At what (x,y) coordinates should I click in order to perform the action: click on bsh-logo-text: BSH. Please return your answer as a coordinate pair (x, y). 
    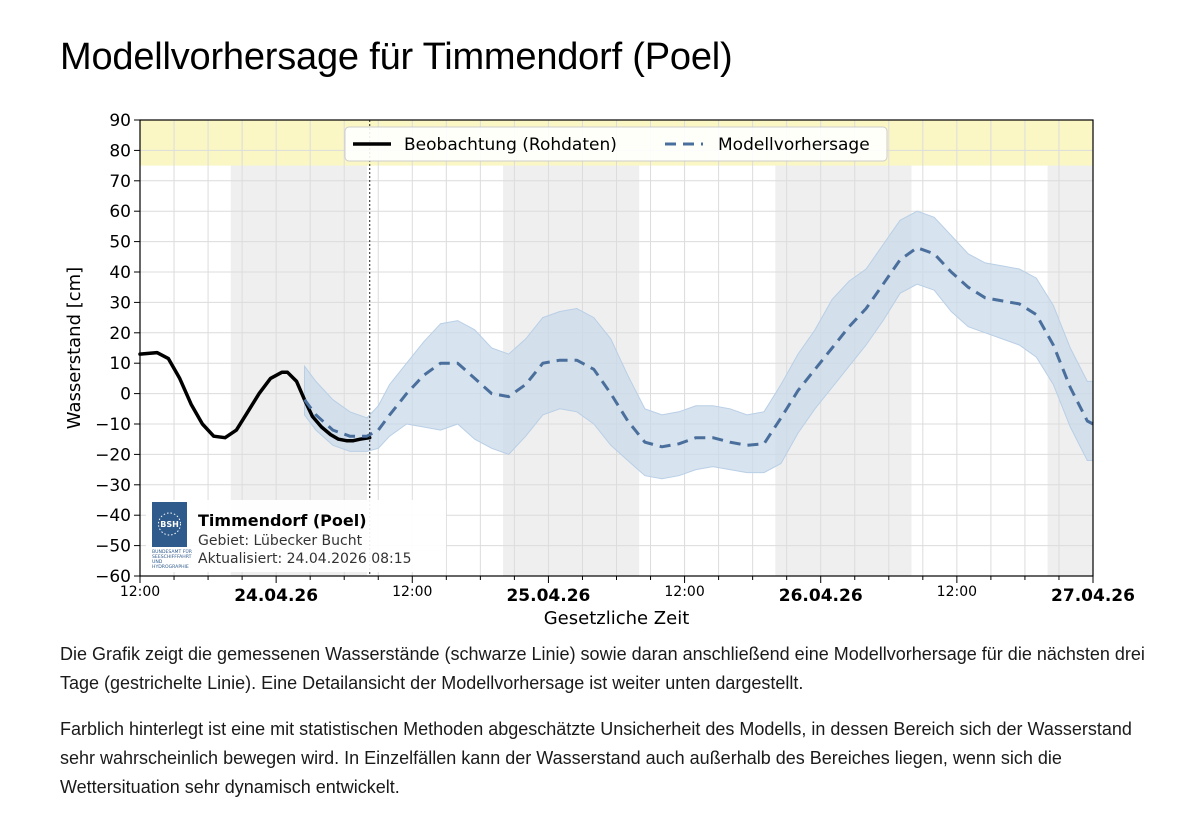
    Looking at the image, I should click on (169, 524).